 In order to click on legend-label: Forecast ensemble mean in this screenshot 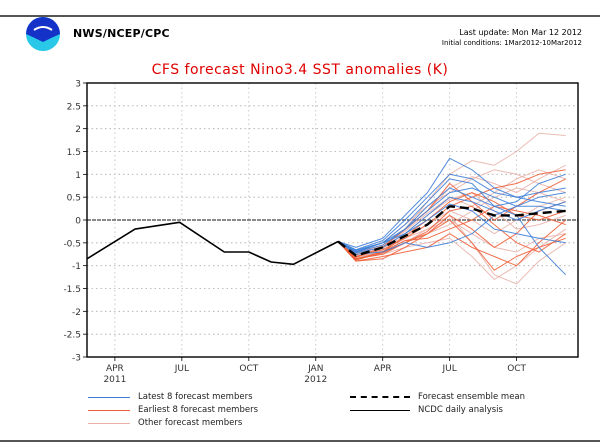, I will do `click(472, 397)`.